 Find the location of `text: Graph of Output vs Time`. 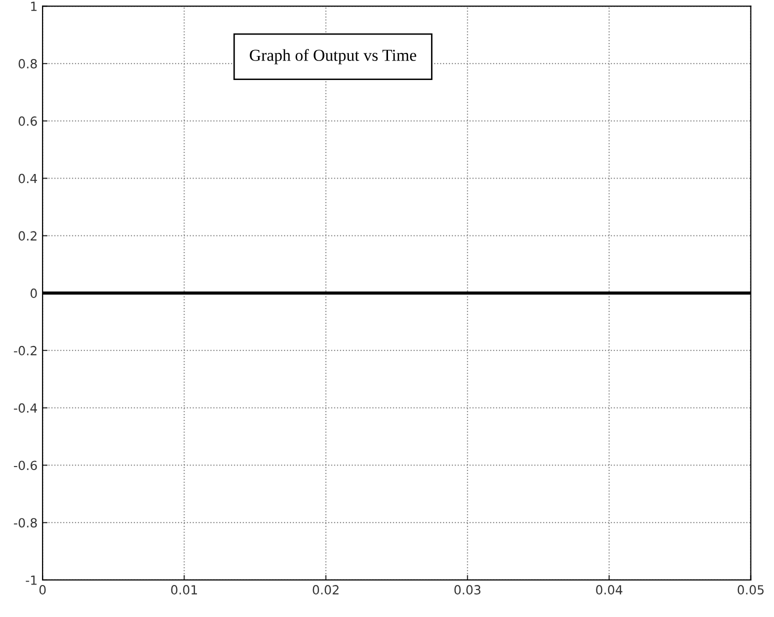

text: Graph of Output vs Time is located at coordinates (333, 56).